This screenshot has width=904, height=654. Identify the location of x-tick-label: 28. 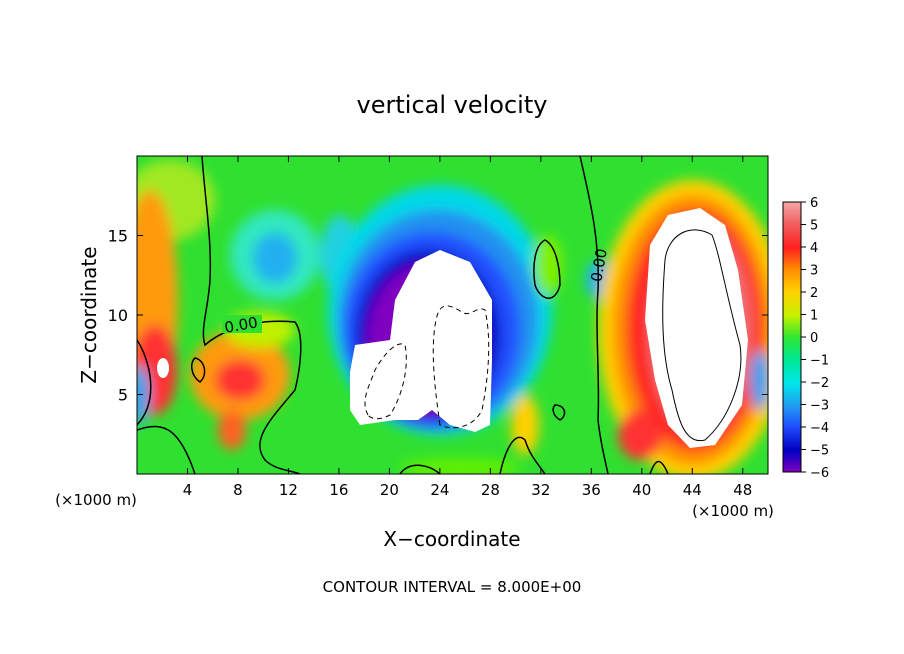
(490, 490).